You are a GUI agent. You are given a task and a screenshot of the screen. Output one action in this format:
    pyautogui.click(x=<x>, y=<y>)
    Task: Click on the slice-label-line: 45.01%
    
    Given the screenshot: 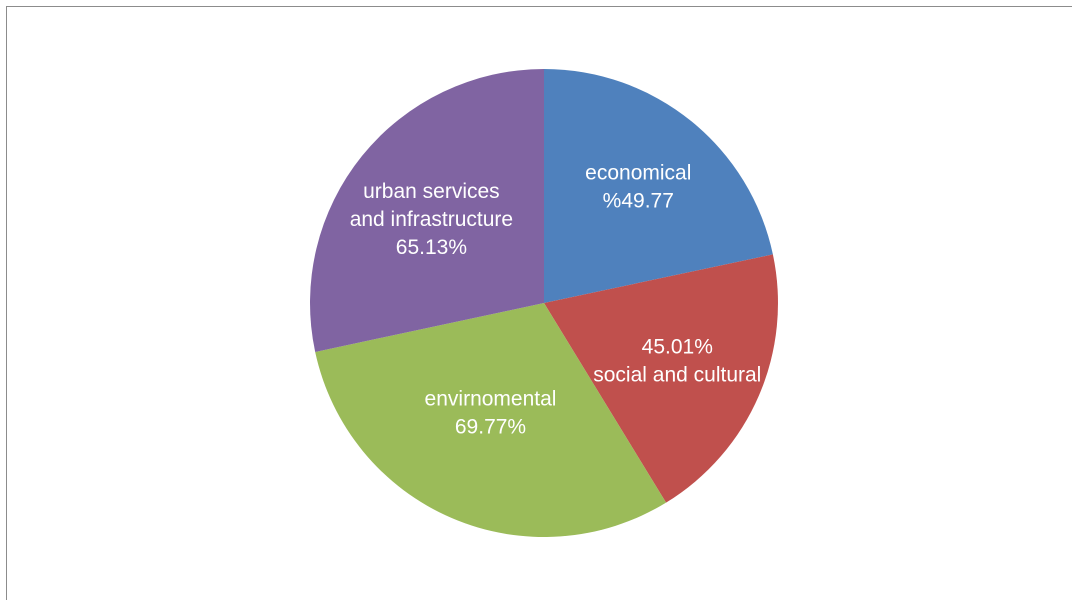 What is the action you would take?
    pyautogui.click(x=677, y=346)
    